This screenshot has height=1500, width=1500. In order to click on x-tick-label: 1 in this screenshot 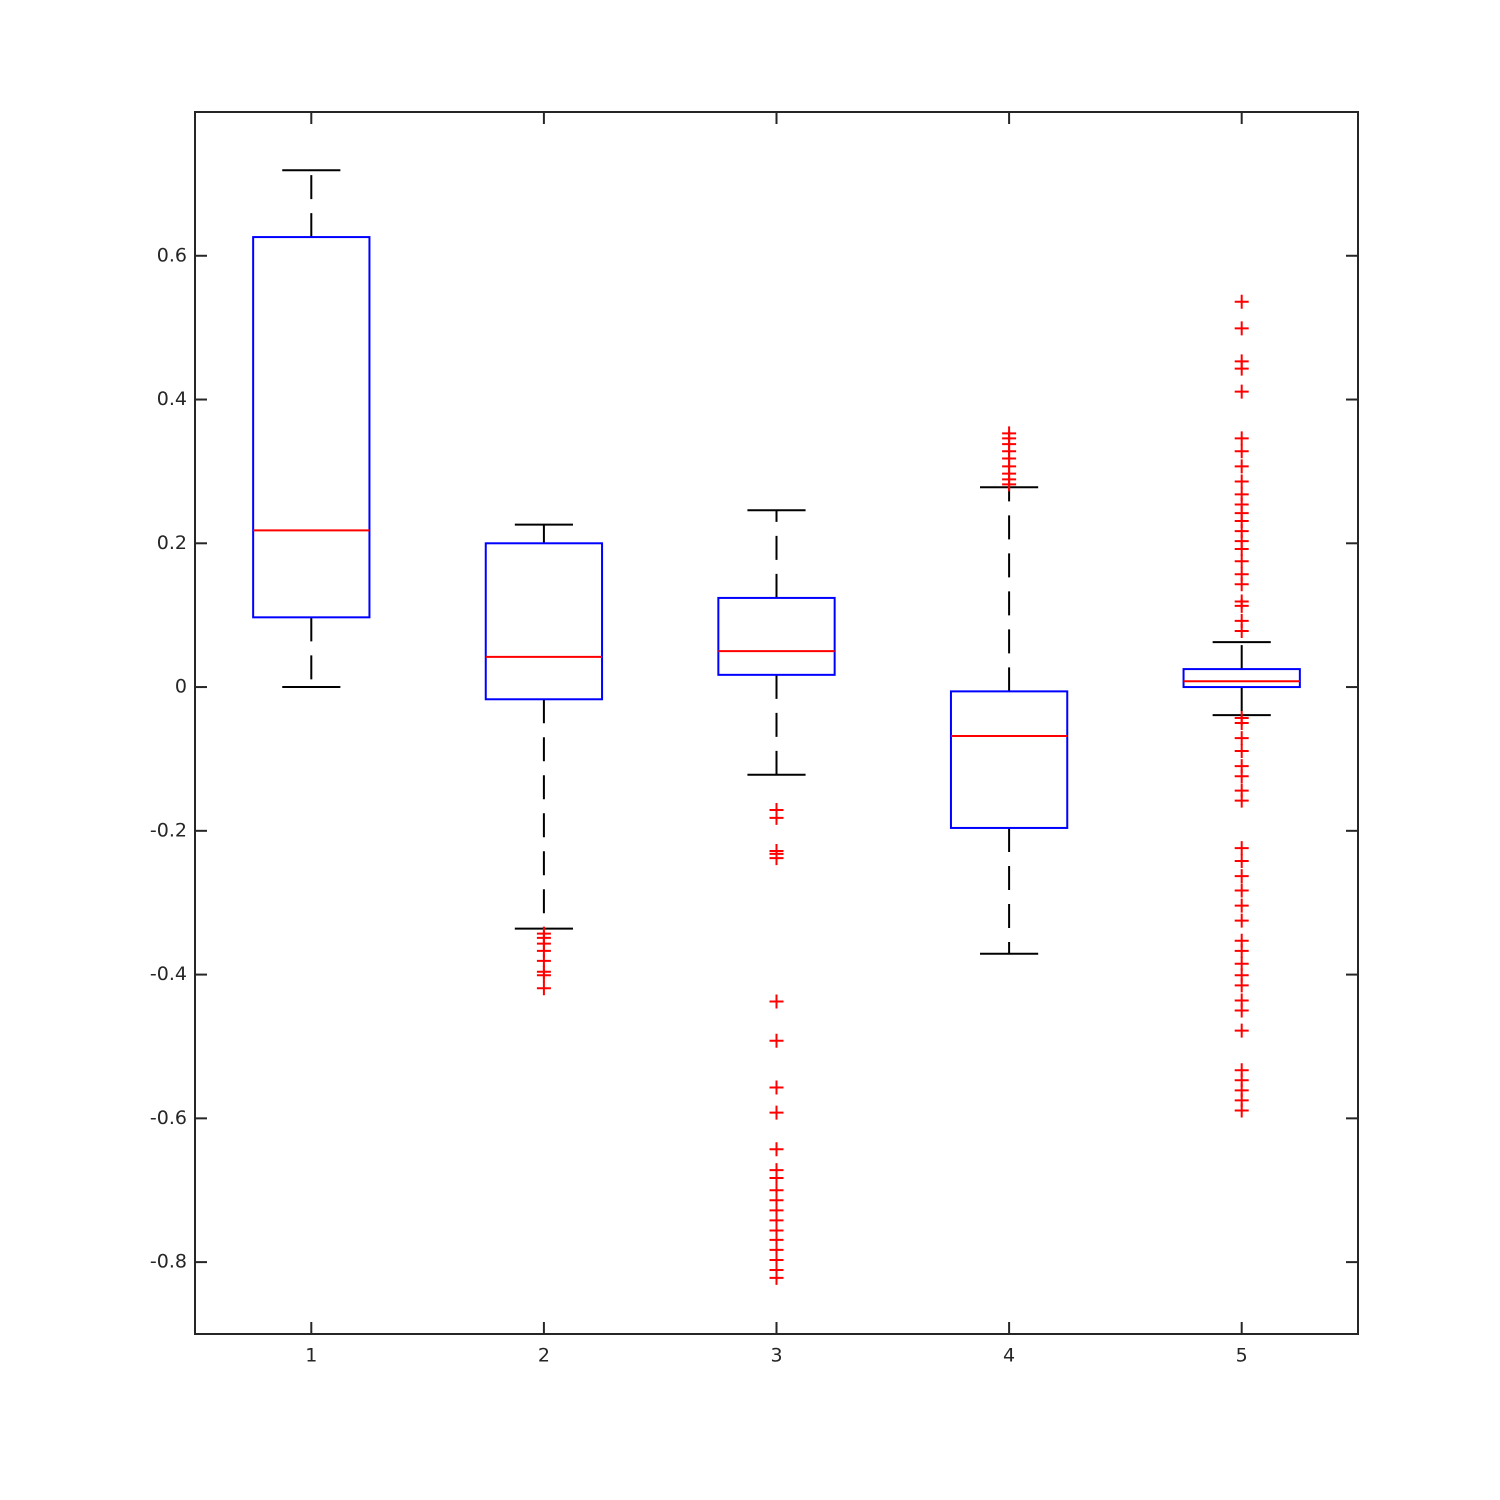, I will do `click(311, 1356)`.